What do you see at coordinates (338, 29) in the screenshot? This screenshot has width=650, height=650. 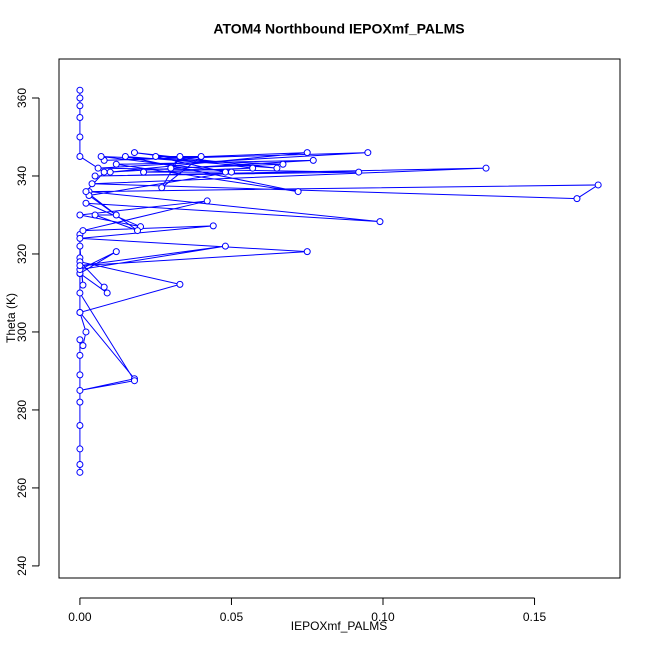 I see `chart-title: ATOM4 Northbound IEPOXmf_PALMS` at bounding box center [338, 29].